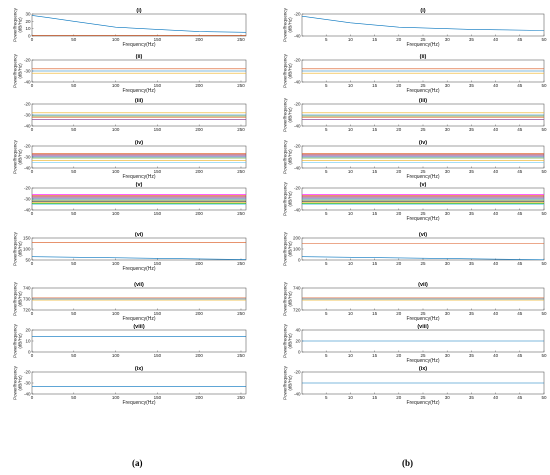  What do you see at coordinates (298, 330) in the screenshot?
I see `y-tick-label: 40` at bounding box center [298, 330].